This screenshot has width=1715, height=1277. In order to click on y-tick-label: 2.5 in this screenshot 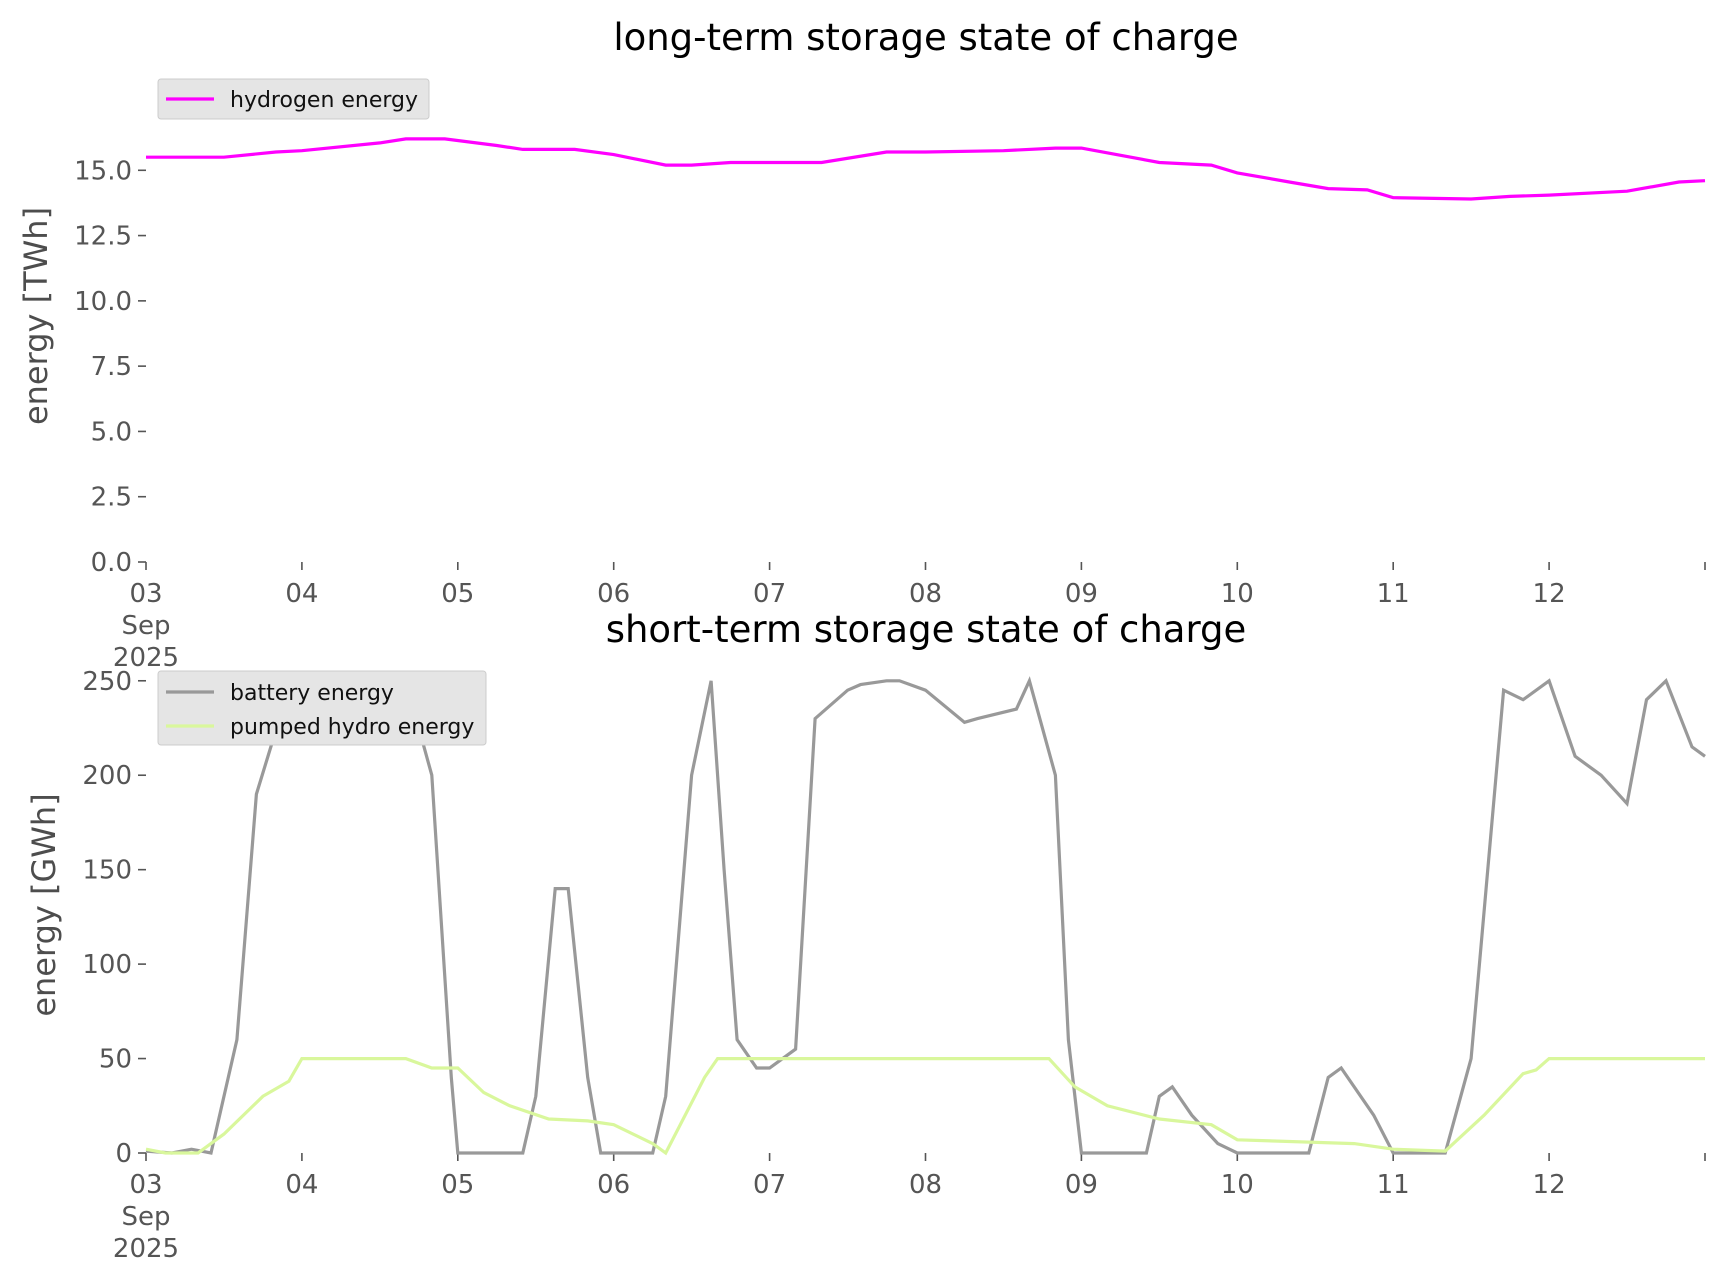, I will do `click(111, 498)`.